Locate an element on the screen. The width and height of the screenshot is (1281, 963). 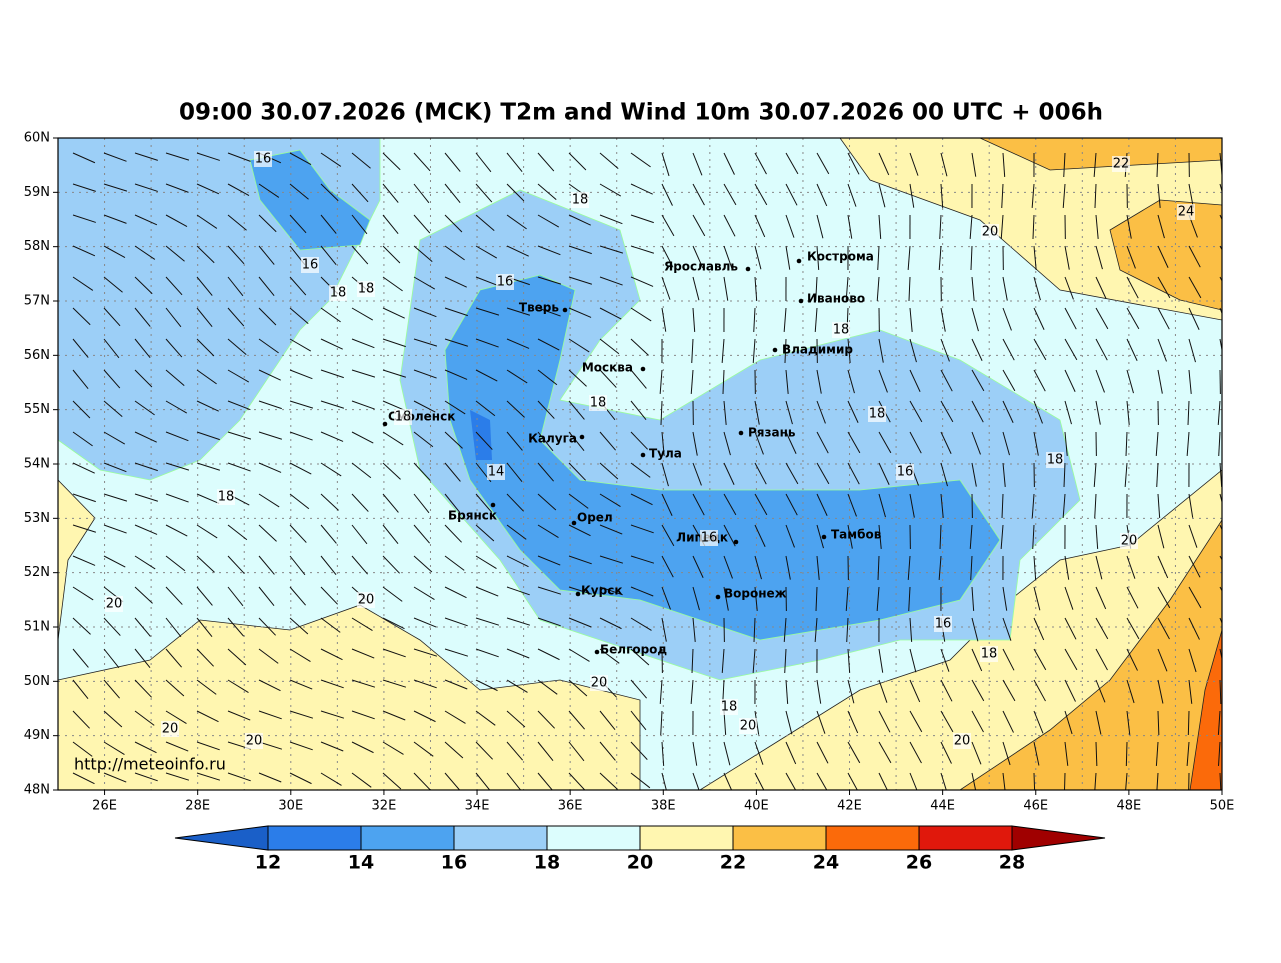
lon-label: 38E is located at coordinates (663, 806).